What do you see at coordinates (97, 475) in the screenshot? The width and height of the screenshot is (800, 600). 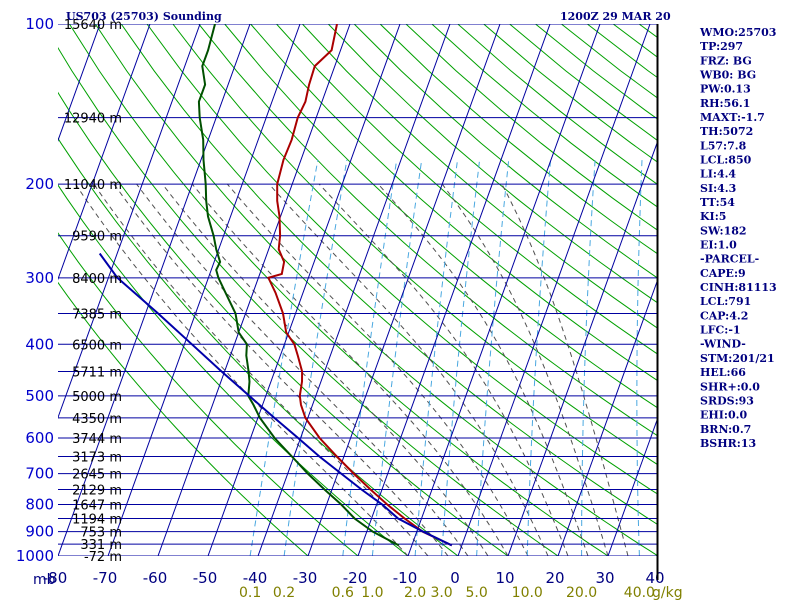 I see `height-label: 2645 m` at bounding box center [97, 475].